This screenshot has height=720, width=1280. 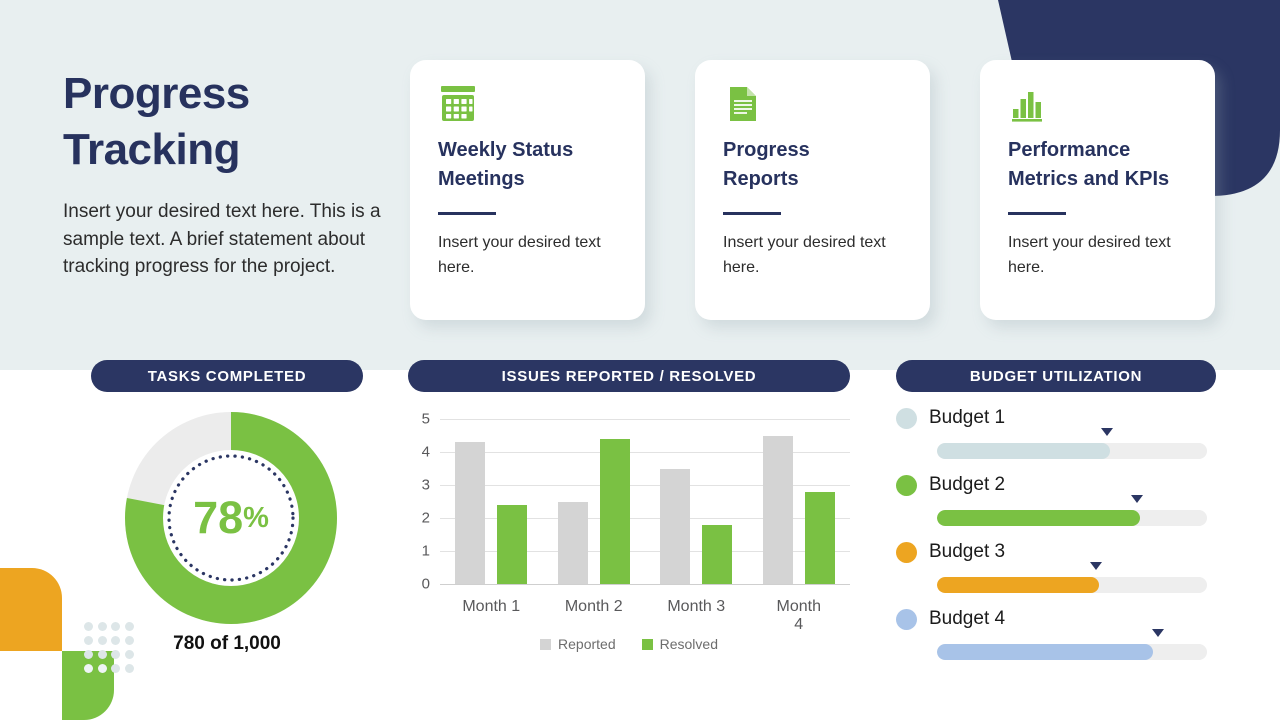 What do you see at coordinates (1089, 179) in the screenshot?
I see `card-title-line-2: Metrics and KPIs` at bounding box center [1089, 179].